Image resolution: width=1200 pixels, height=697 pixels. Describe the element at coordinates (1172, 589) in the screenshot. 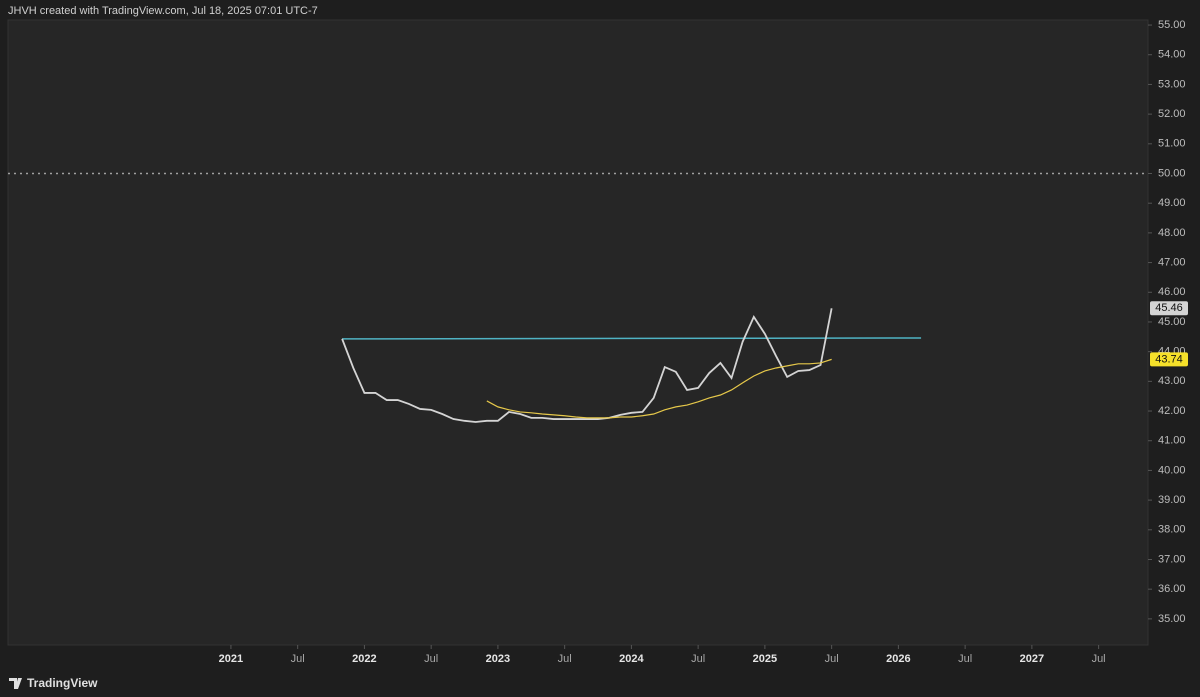

I see `y-tick-label: 36.00` at that location.